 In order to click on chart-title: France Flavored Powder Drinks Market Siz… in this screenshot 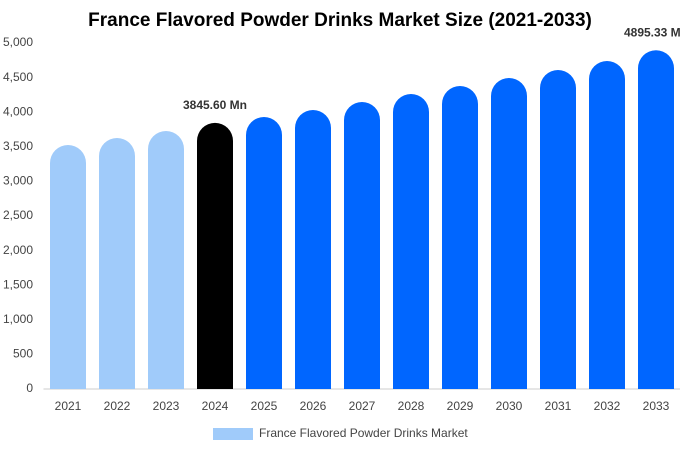, I will do `click(340, 20)`.